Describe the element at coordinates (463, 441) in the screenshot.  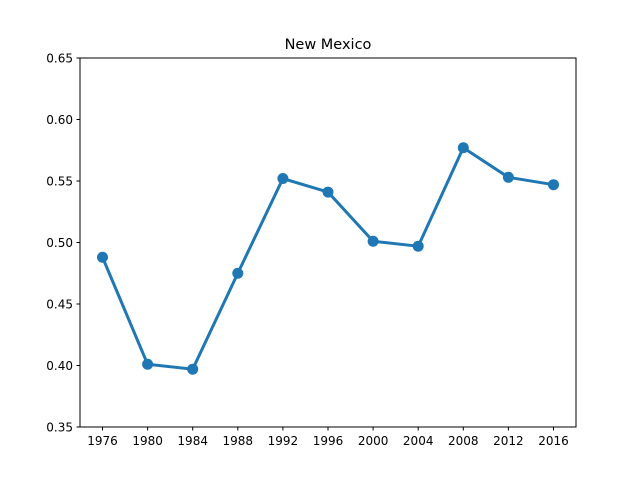
I see `x-tick-label: 2008` at that location.